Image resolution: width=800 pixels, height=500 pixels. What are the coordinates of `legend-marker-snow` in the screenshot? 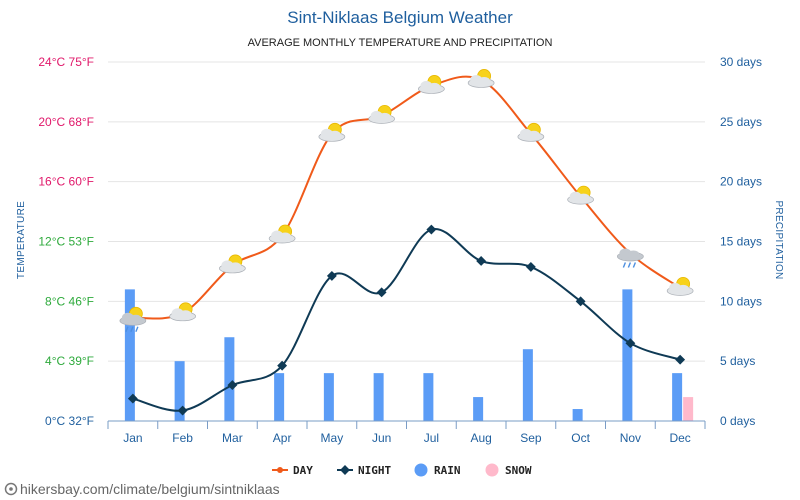 It's located at (492, 470).